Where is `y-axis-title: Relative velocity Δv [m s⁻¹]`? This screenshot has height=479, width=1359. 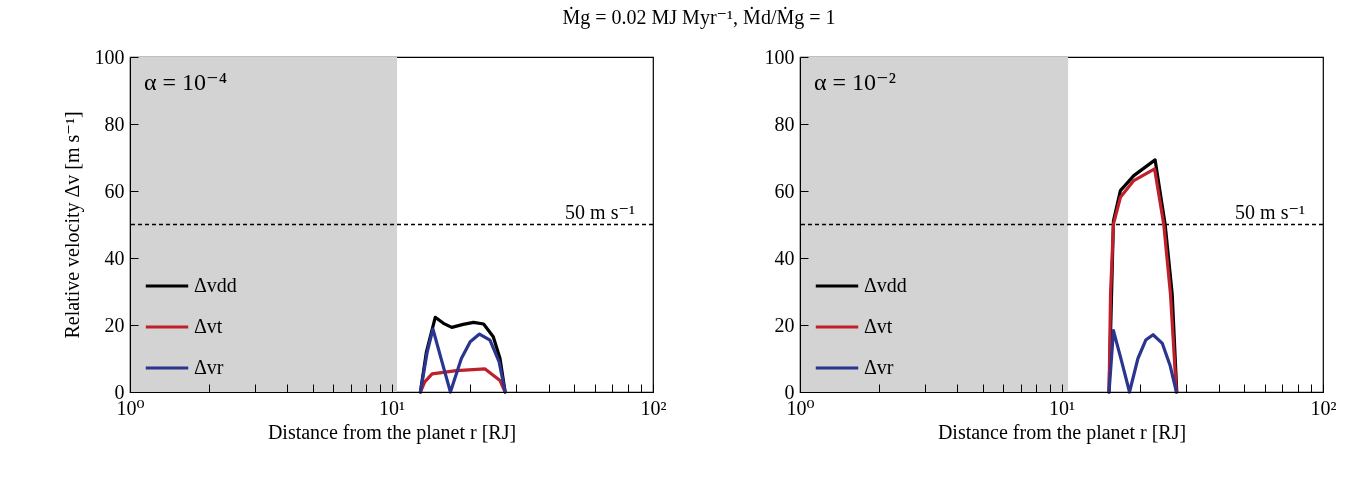 y-axis-title: Relative velocity Δv [m s⁻¹] is located at coordinates (72, 225).